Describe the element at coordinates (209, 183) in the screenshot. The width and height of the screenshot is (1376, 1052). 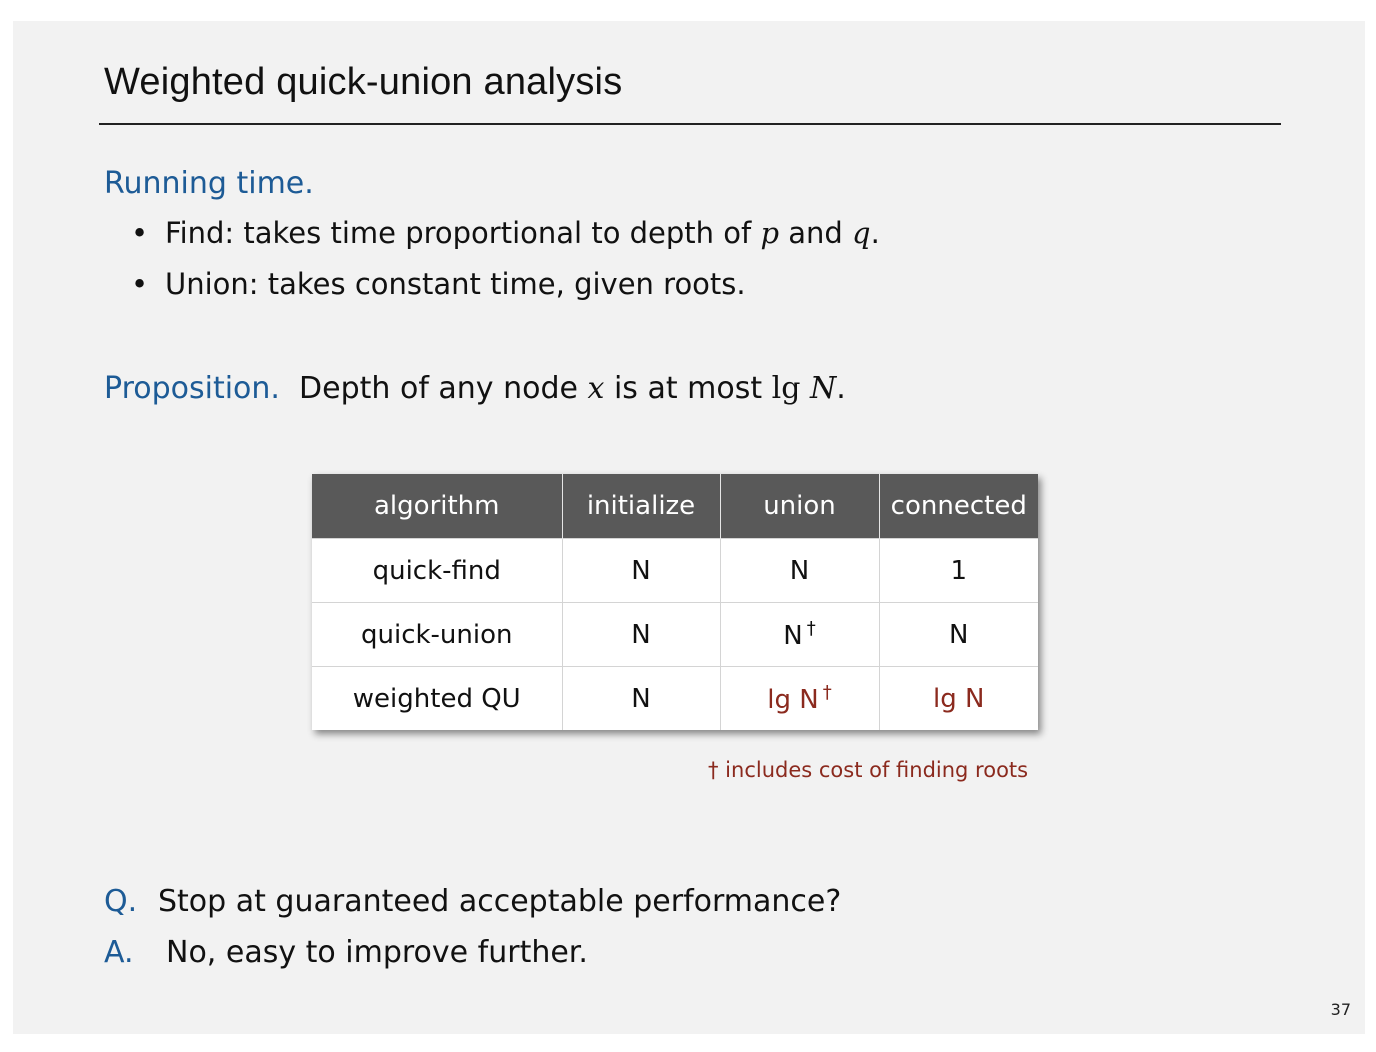
I see `running-time-heading: Running time.` at that location.